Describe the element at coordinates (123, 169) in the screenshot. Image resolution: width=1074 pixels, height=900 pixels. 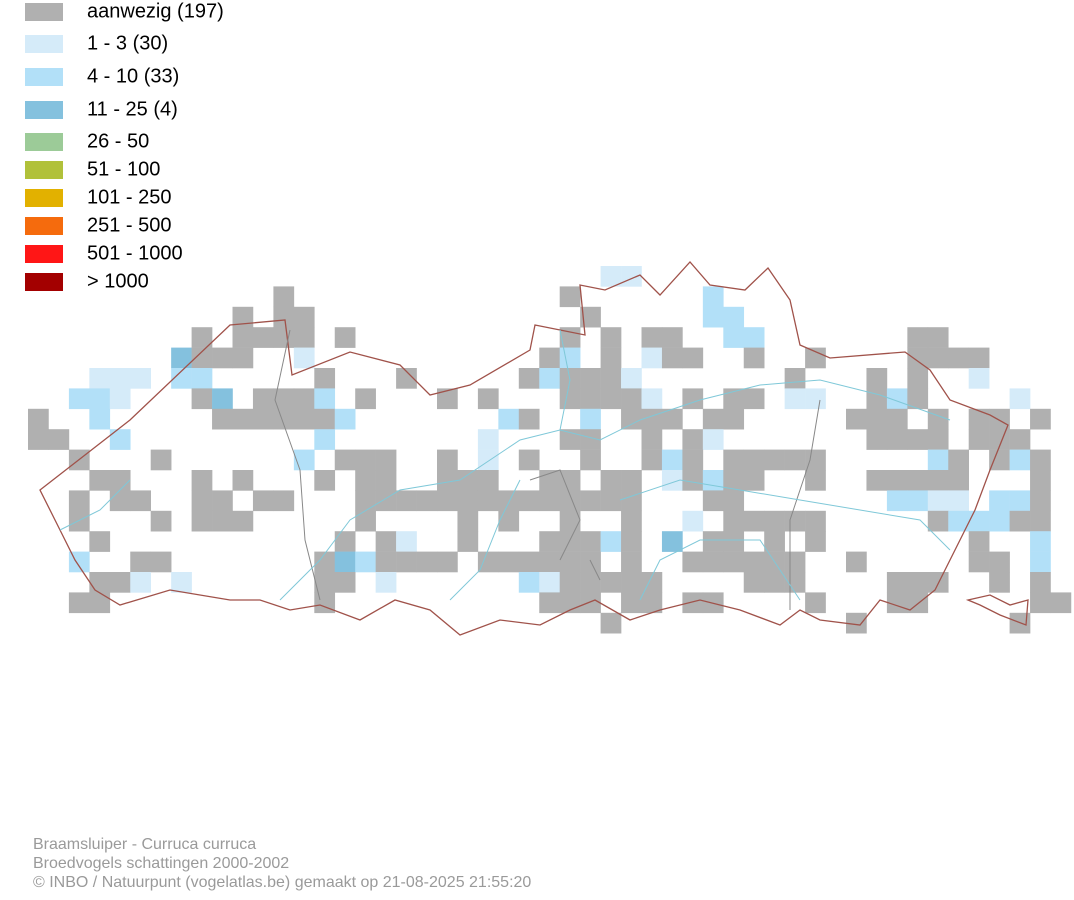
I see `legend-label: 51 - 100` at that location.